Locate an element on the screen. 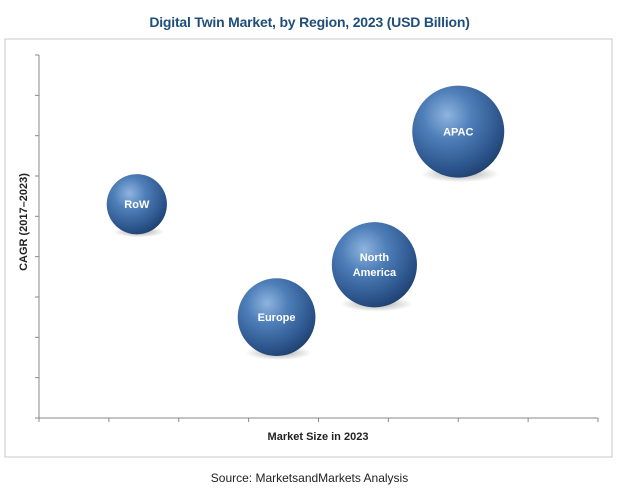 This screenshot has width=619, height=489. bubble-label-north-america: North America is located at coordinates (375, 265).